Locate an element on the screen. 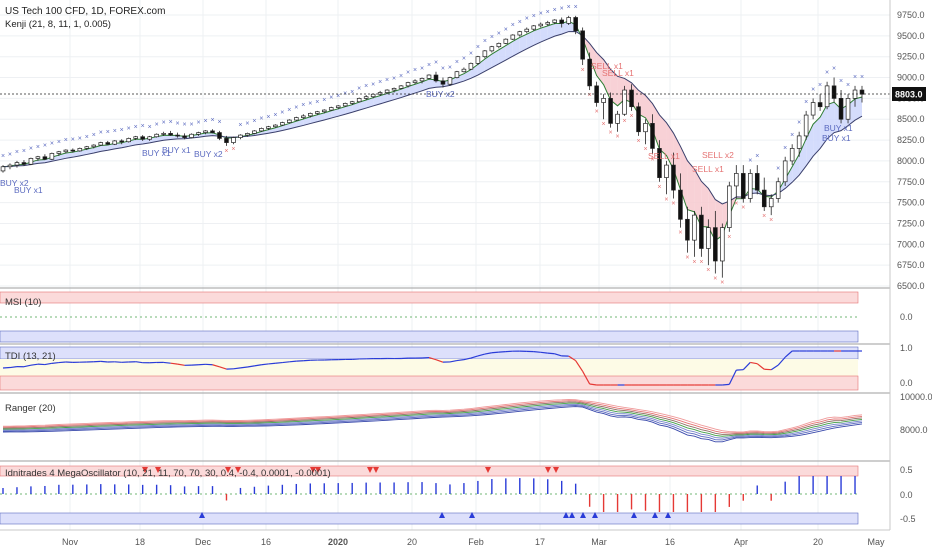 Image resolution: width=932 pixels, height=550 pixels. msi-pane-title: MSI (10) is located at coordinates (23, 302).